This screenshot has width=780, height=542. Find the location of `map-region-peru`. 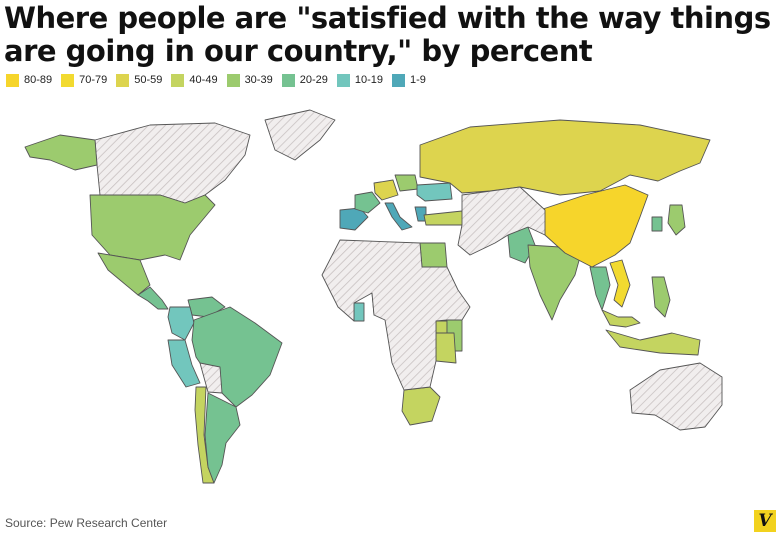

map-region-peru is located at coordinates (184, 363).